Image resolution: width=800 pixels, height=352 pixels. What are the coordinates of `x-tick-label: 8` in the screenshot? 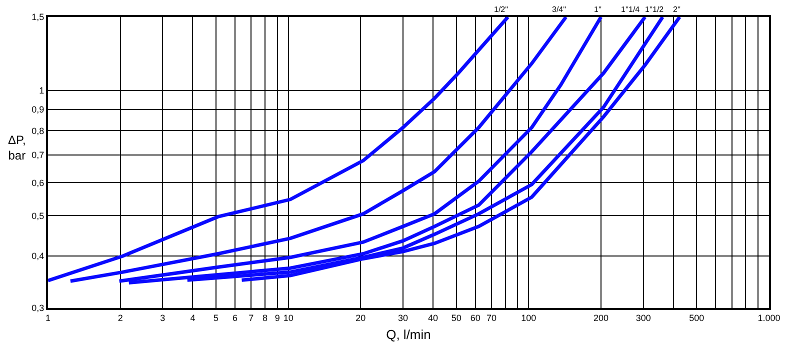 It's located at (265, 317).